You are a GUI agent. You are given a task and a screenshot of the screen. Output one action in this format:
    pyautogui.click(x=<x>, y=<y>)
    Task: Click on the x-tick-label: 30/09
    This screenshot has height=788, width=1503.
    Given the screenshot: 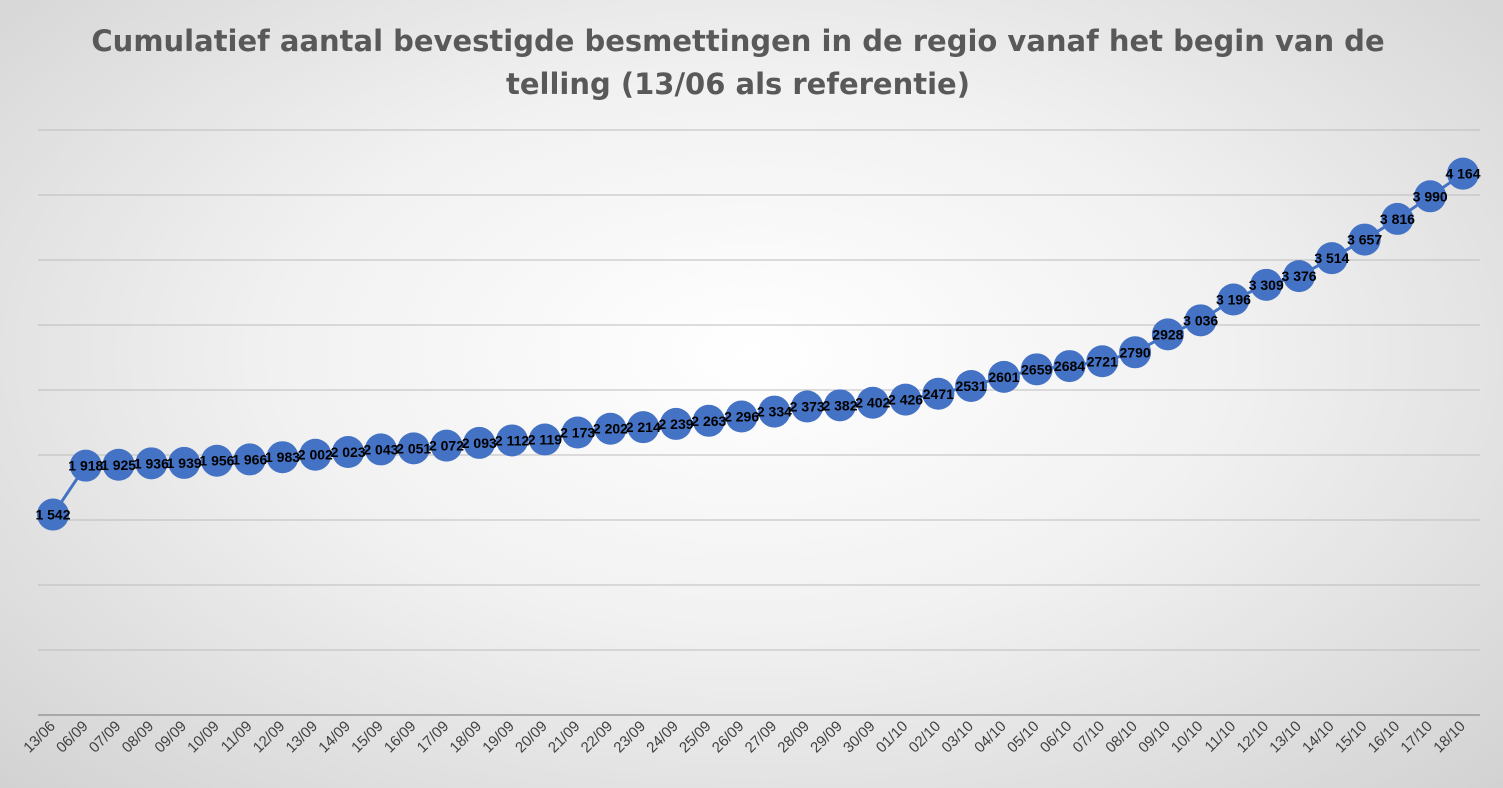 What is the action you would take?
    pyautogui.click(x=859, y=737)
    